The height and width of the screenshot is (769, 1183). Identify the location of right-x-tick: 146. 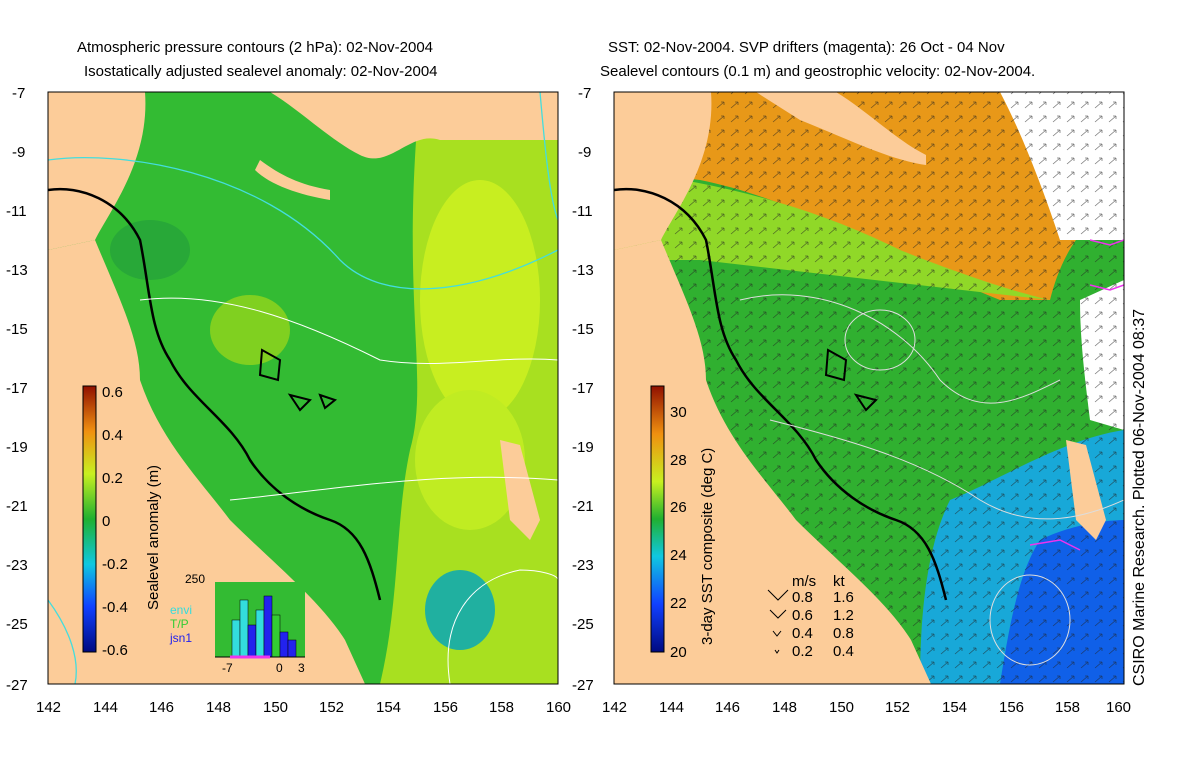
(727, 707).